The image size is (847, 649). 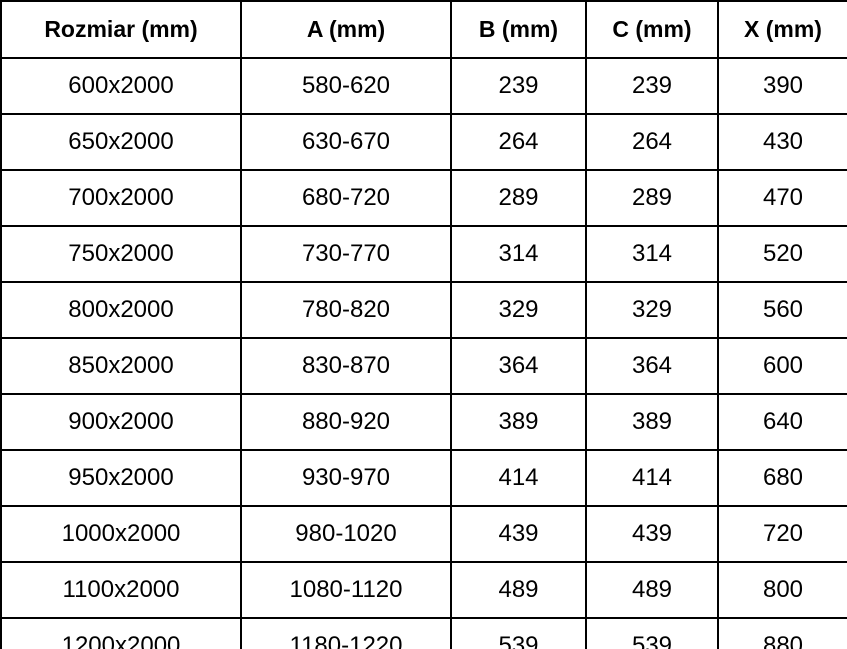 I want to click on column-header-a: A (mm), so click(x=346, y=29).